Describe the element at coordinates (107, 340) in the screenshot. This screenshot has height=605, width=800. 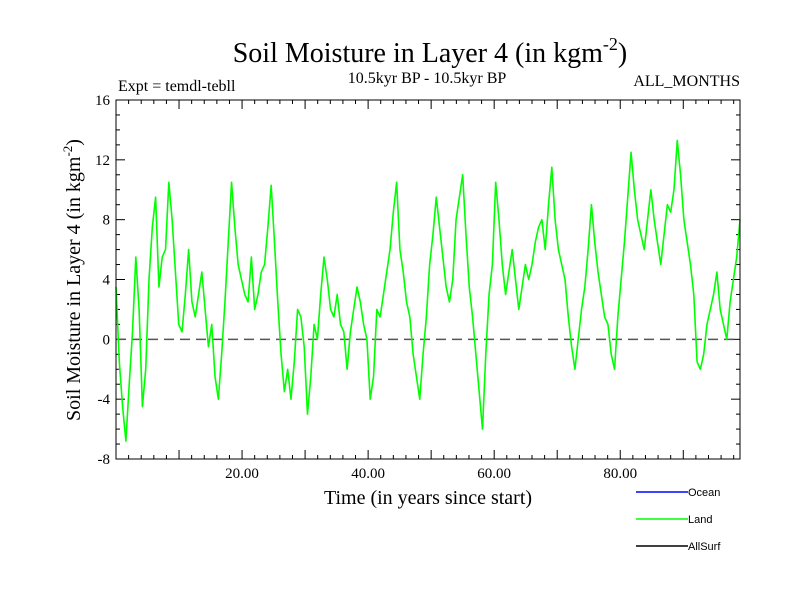
I see `y-tick-label: 0` at that location.